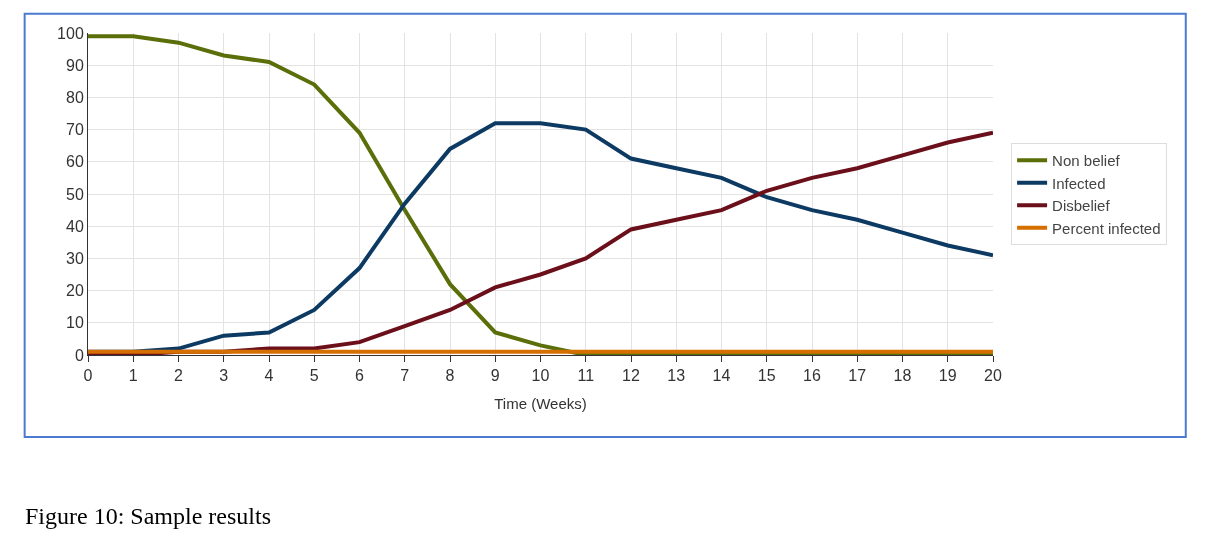 Image resolution: width=1205 pixels, height=545 pixels. I want to click on y-tick-label: 50, so click(75, 194).